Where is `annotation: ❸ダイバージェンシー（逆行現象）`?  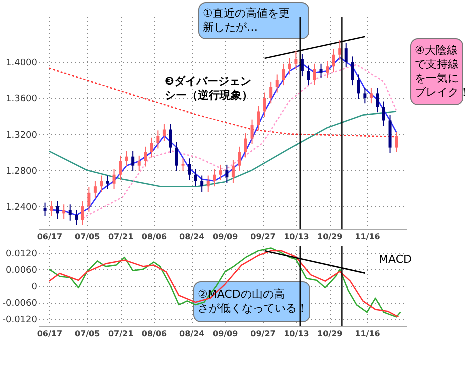 annotation: ❸ダイバージェンシー（逆行現象） is located at coordinates (209, 88).